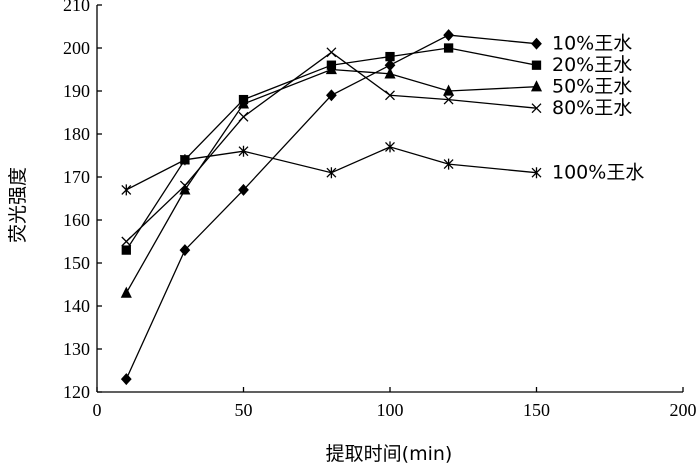 The image size is (700, 471). I want to click on x-axis-label: 提取时间(min), so click(389, 454).